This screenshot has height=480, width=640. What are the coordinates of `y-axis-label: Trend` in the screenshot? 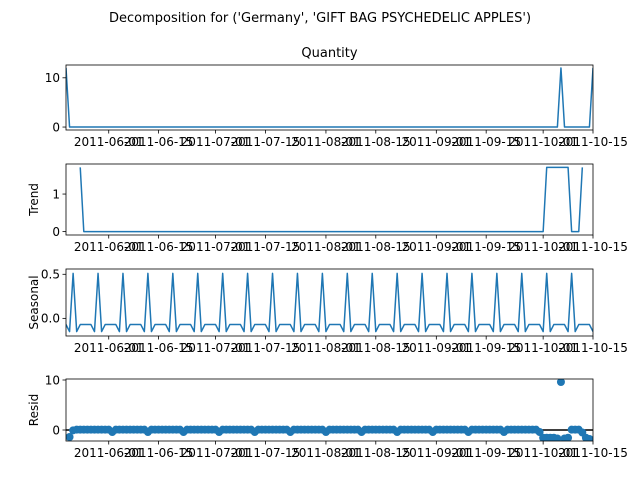 It's located at (34, 200).